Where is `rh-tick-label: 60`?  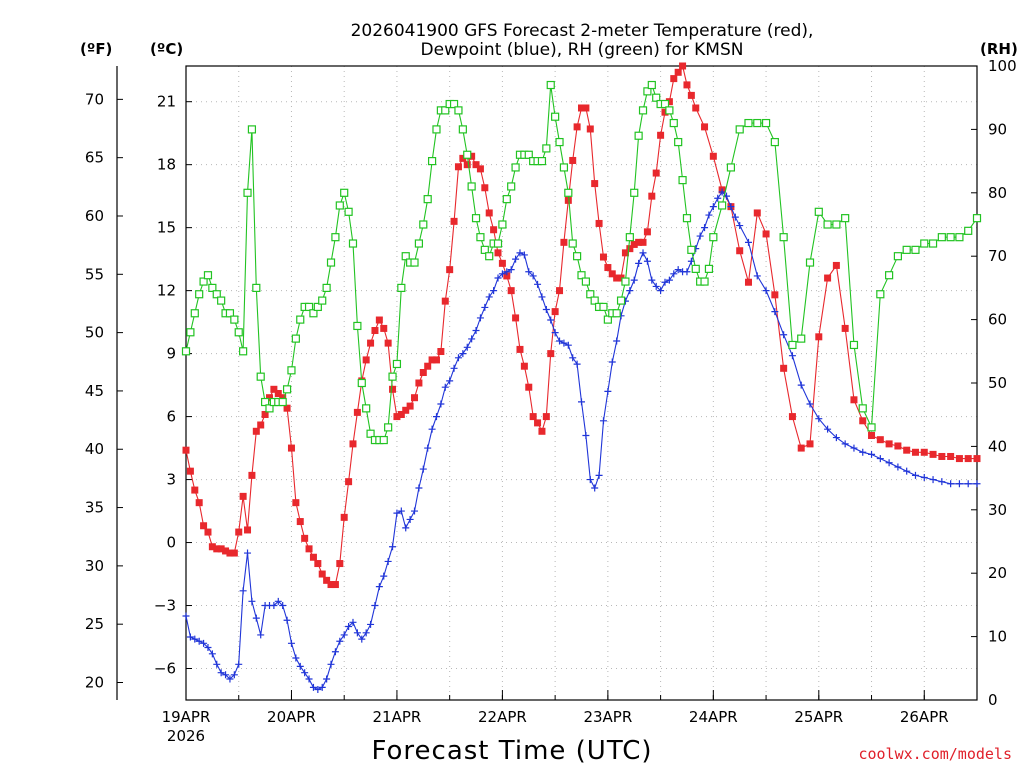 rh-tick-label: 60 is located at coordinates (997, 320).